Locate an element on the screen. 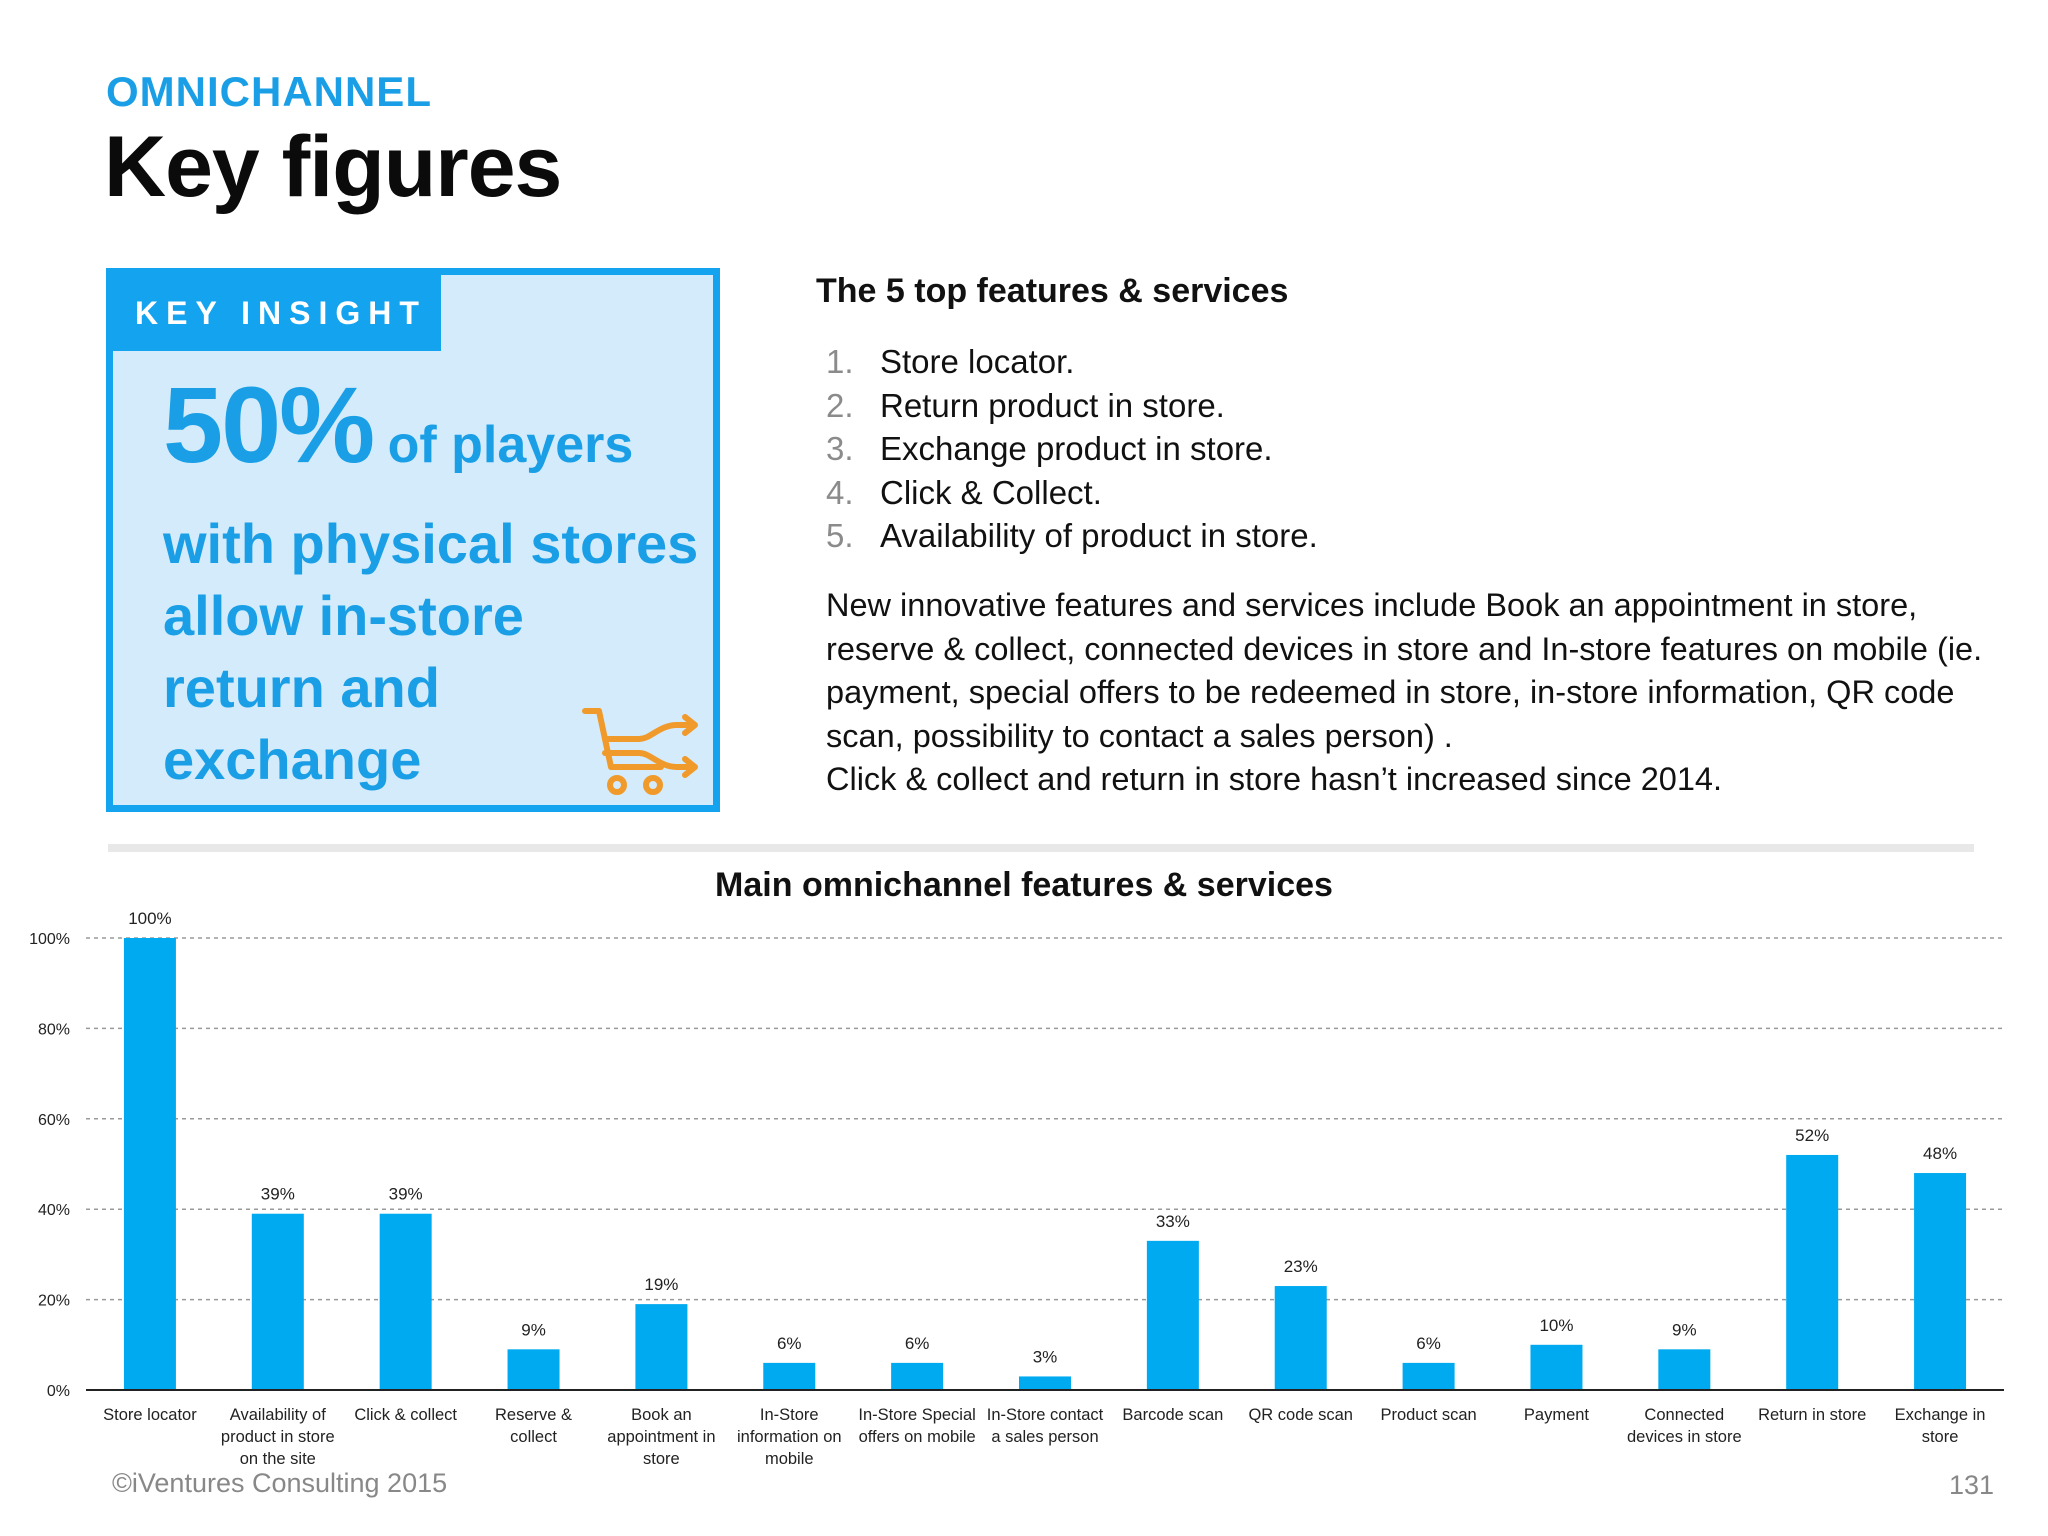  list-item-text: Availability of product in store. is located at coordinates (1099, 535).